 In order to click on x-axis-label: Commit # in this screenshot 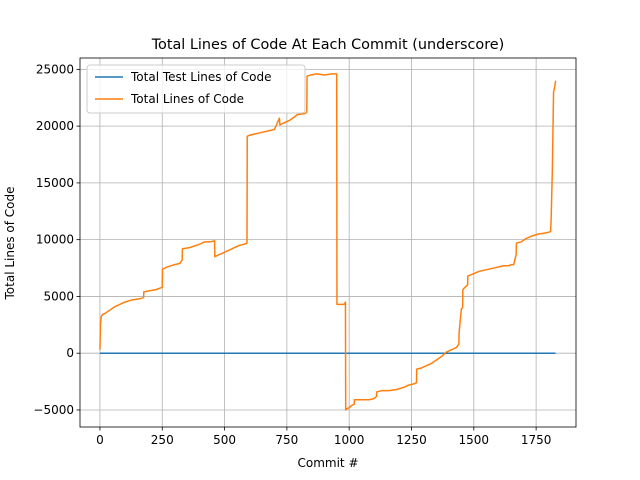, I will do `click(327, 463)`.